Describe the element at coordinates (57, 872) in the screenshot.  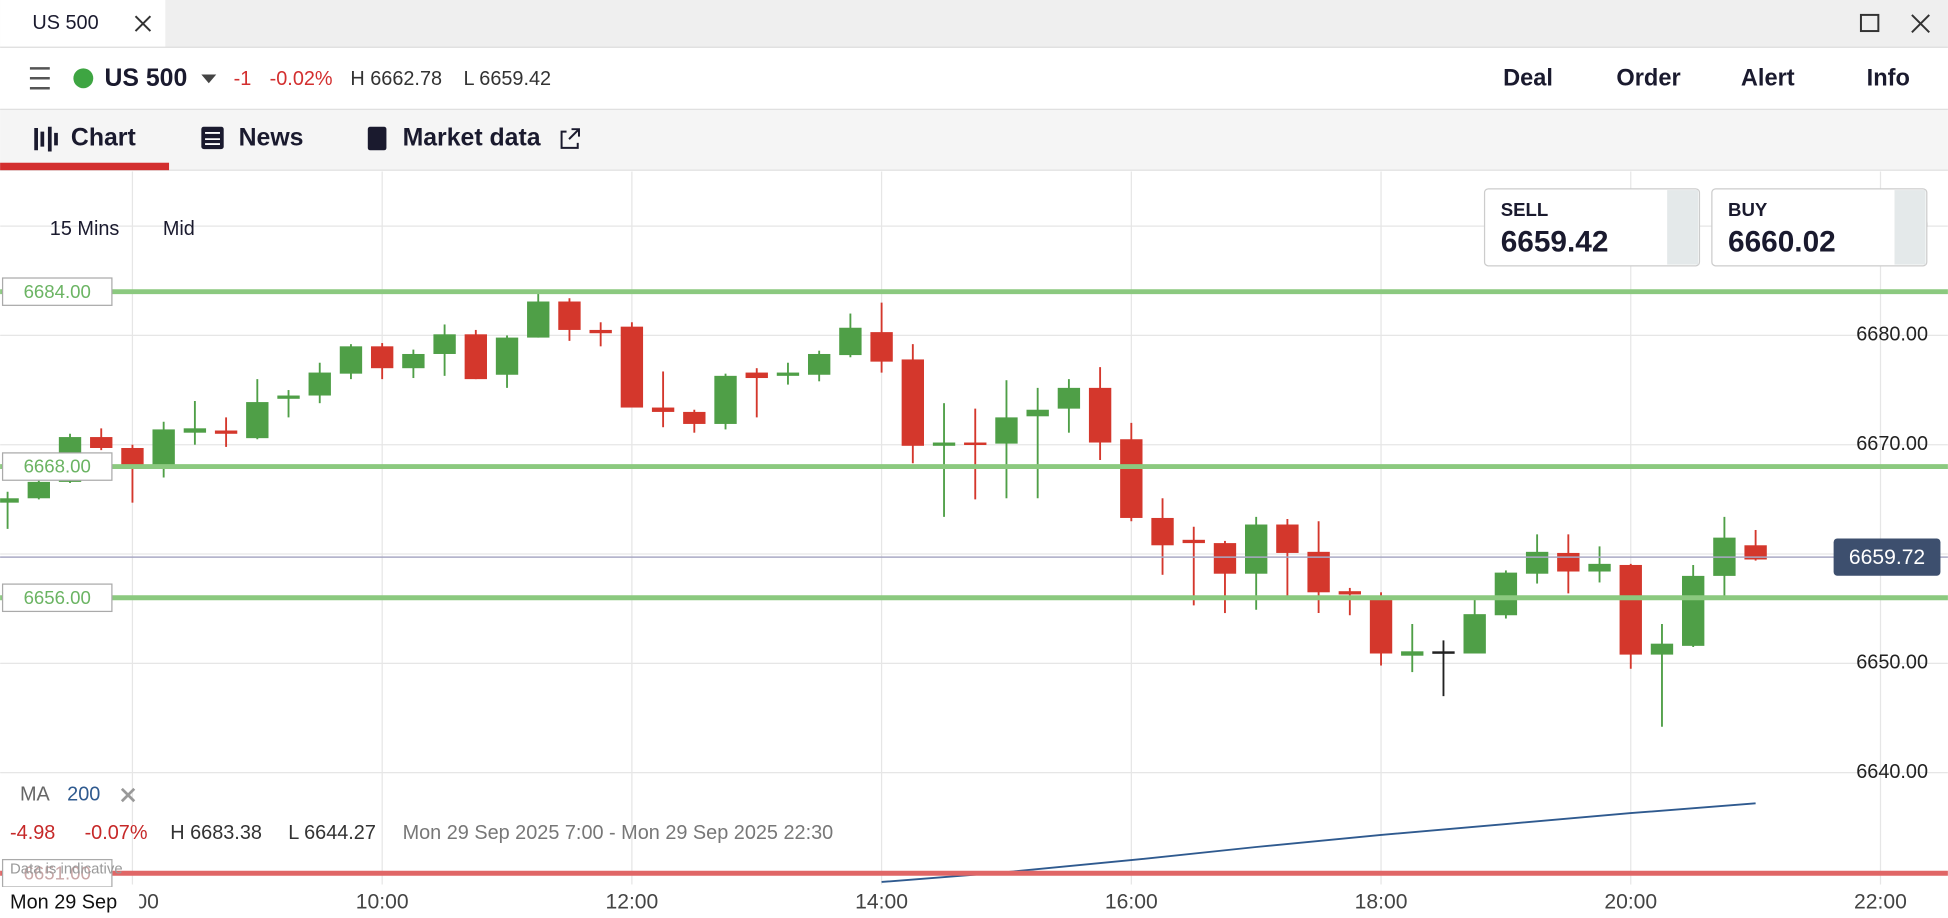
I see `bottom-level-label: 6651.00` at that location.